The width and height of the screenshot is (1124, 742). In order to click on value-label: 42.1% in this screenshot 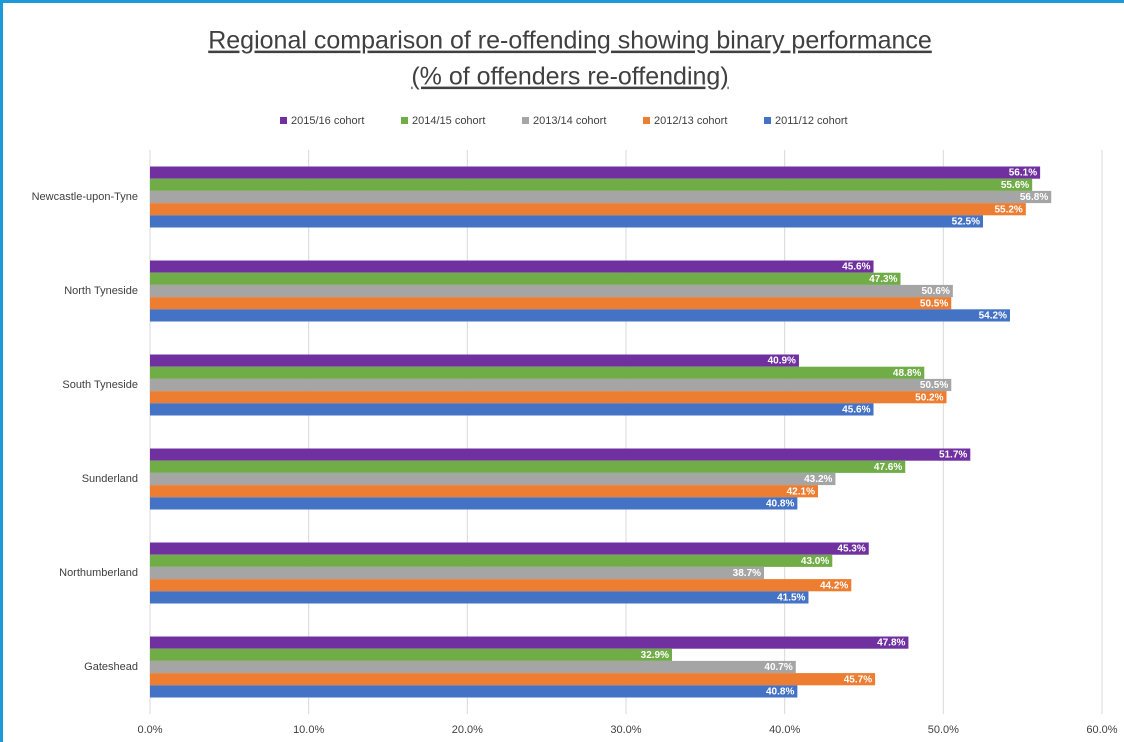, I will do `click(801, 491)`.